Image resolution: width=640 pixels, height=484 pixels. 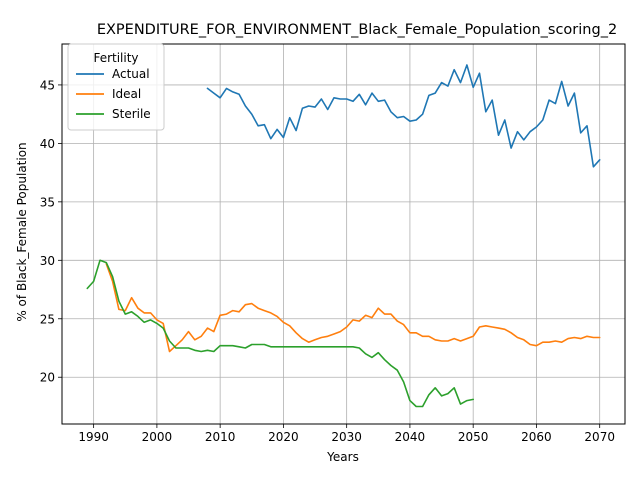 I want to click on legend-label-ideal: Ideal, so click(x=126, y=94).